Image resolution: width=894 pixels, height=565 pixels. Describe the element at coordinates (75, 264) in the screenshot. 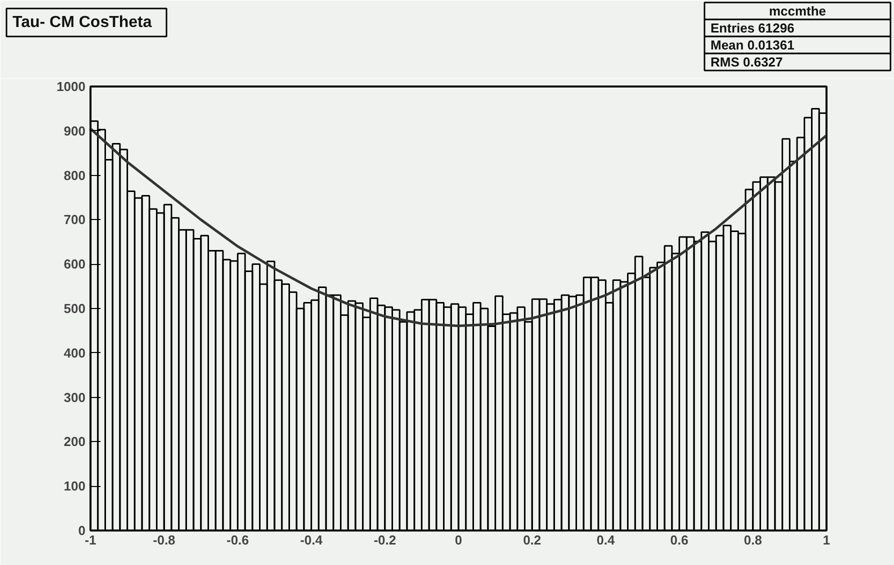

I see `y-tick-label: 600` at that location.